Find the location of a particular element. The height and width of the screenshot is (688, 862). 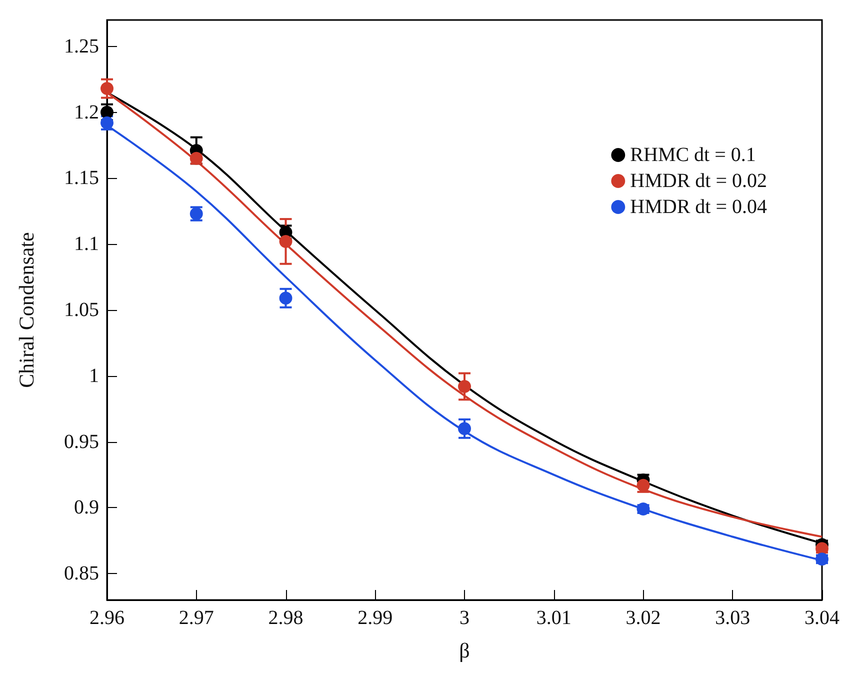

y-tick-label: 0.9 is located at coordinates (86, 507).